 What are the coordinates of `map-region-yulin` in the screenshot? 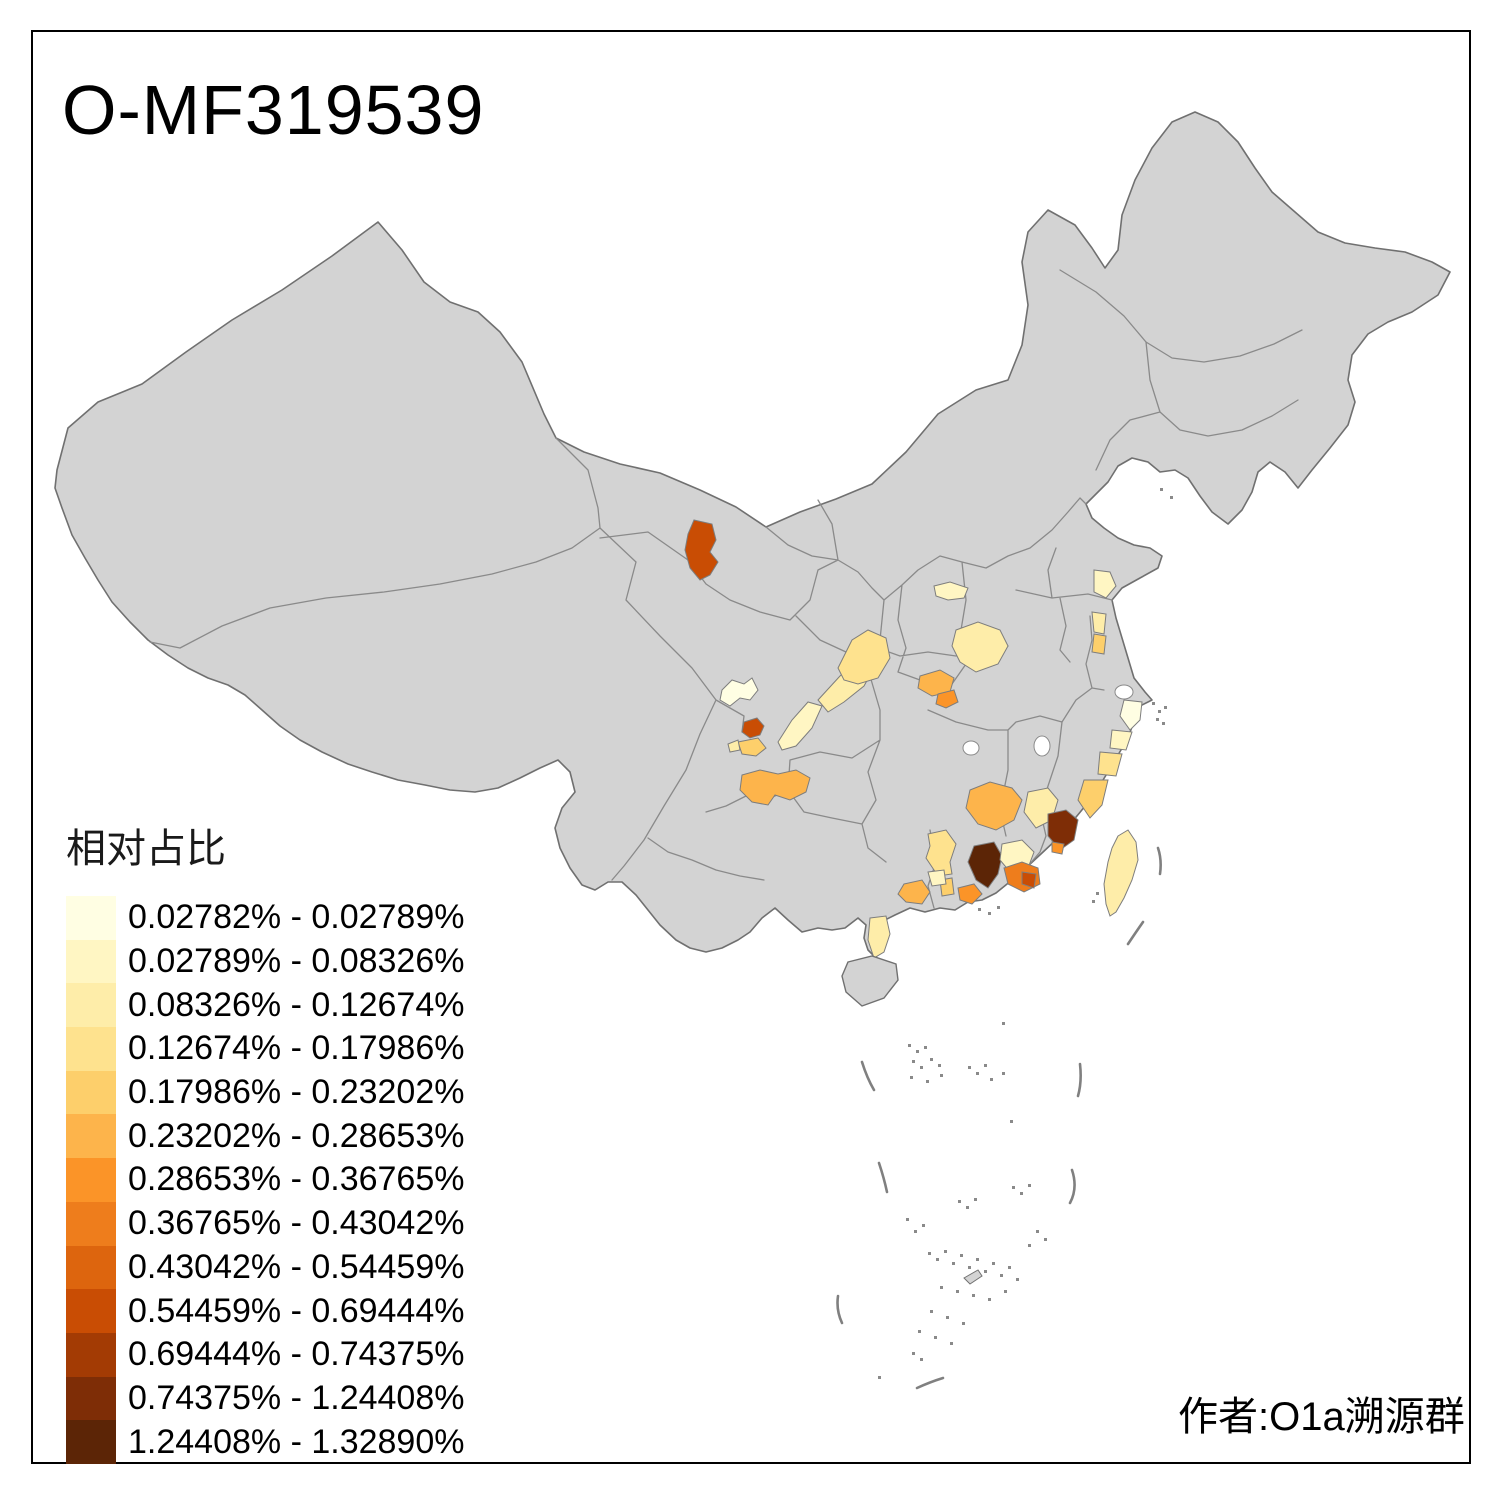 It's located at (914, 892).